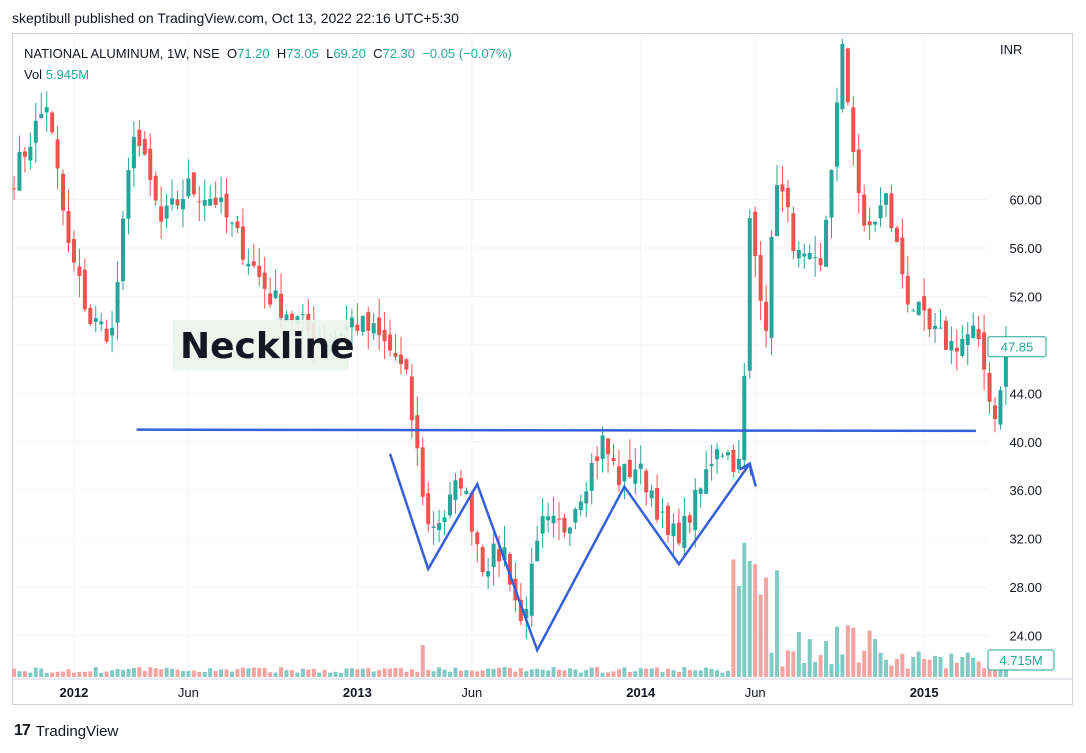  Describe the element at coordinates (188, 692) in the screenshot. I see `x-tick-label: Jun` at that location.